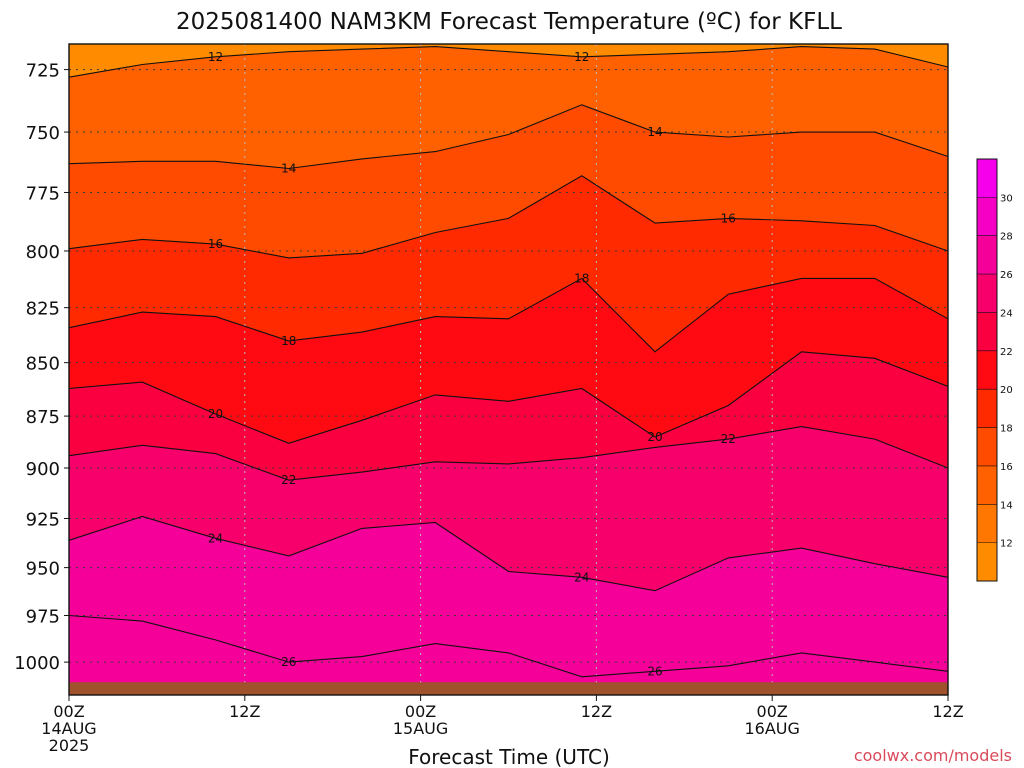  I want to click on y-tick-label: 975, so click(43, 616).